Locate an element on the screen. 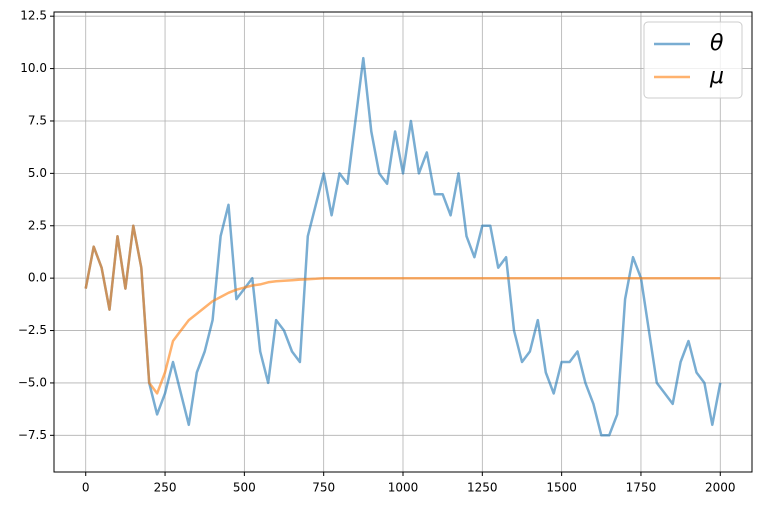  x-tick-label: 500 is located at coordinates (244, 488).